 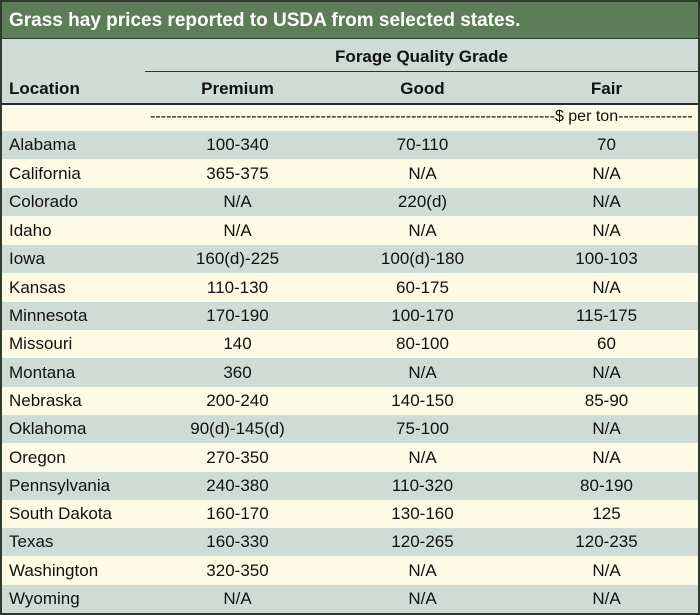 What do you see at coordinates (422, 201) in the screenshot?
I see `good-price-cell: 220(d)` at bounding box center [422, 201].